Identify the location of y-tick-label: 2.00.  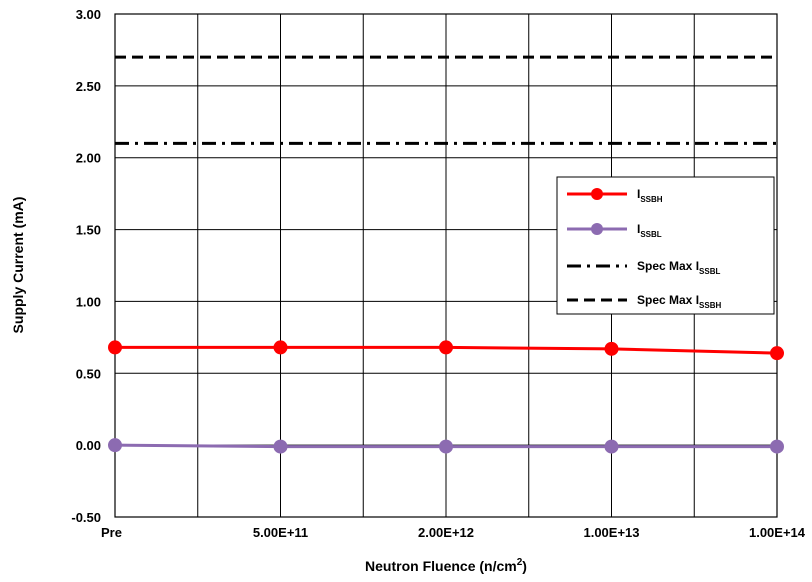
(88, 158).